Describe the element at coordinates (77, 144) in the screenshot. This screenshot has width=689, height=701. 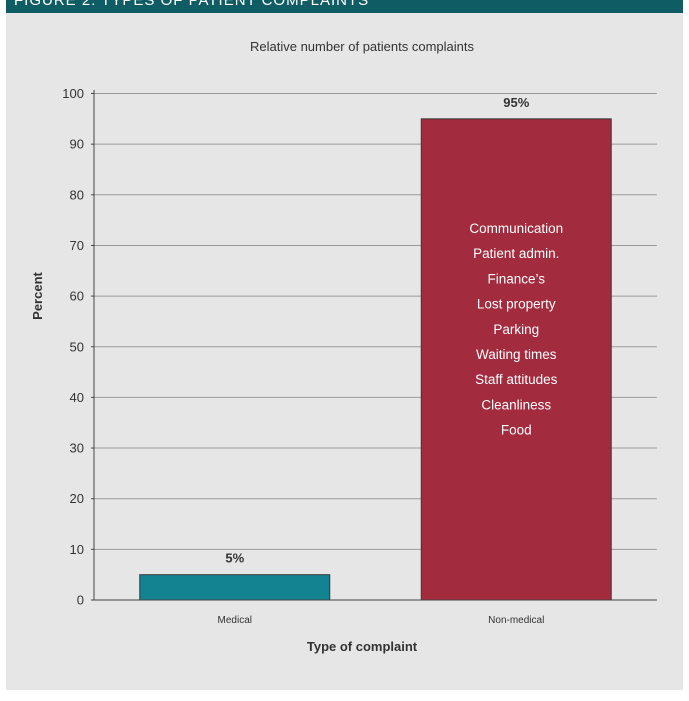
I see `y-tick-label: 90` at that location.